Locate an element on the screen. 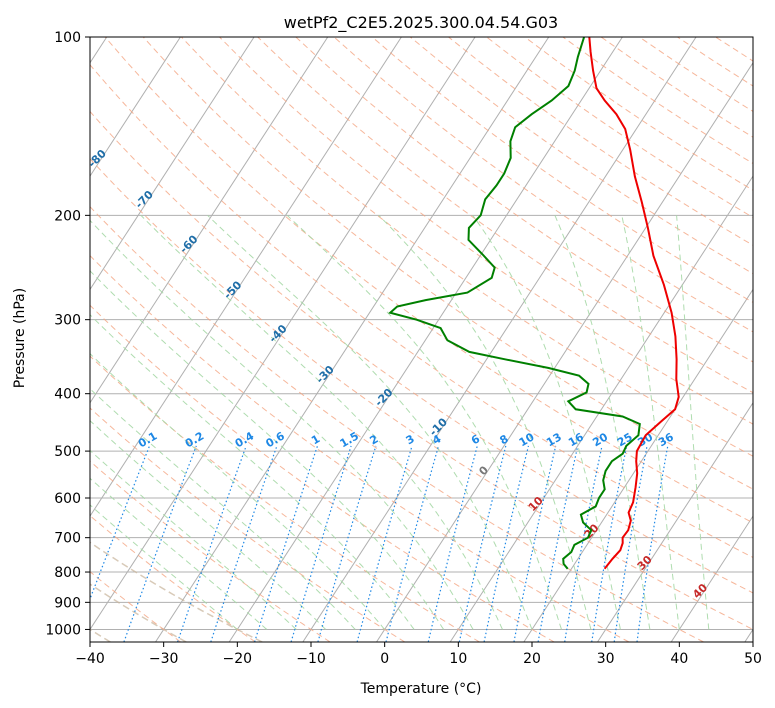 This screenshot has height=708, width=775. y-tick-label: 600 is located at coordinates (67, 499).